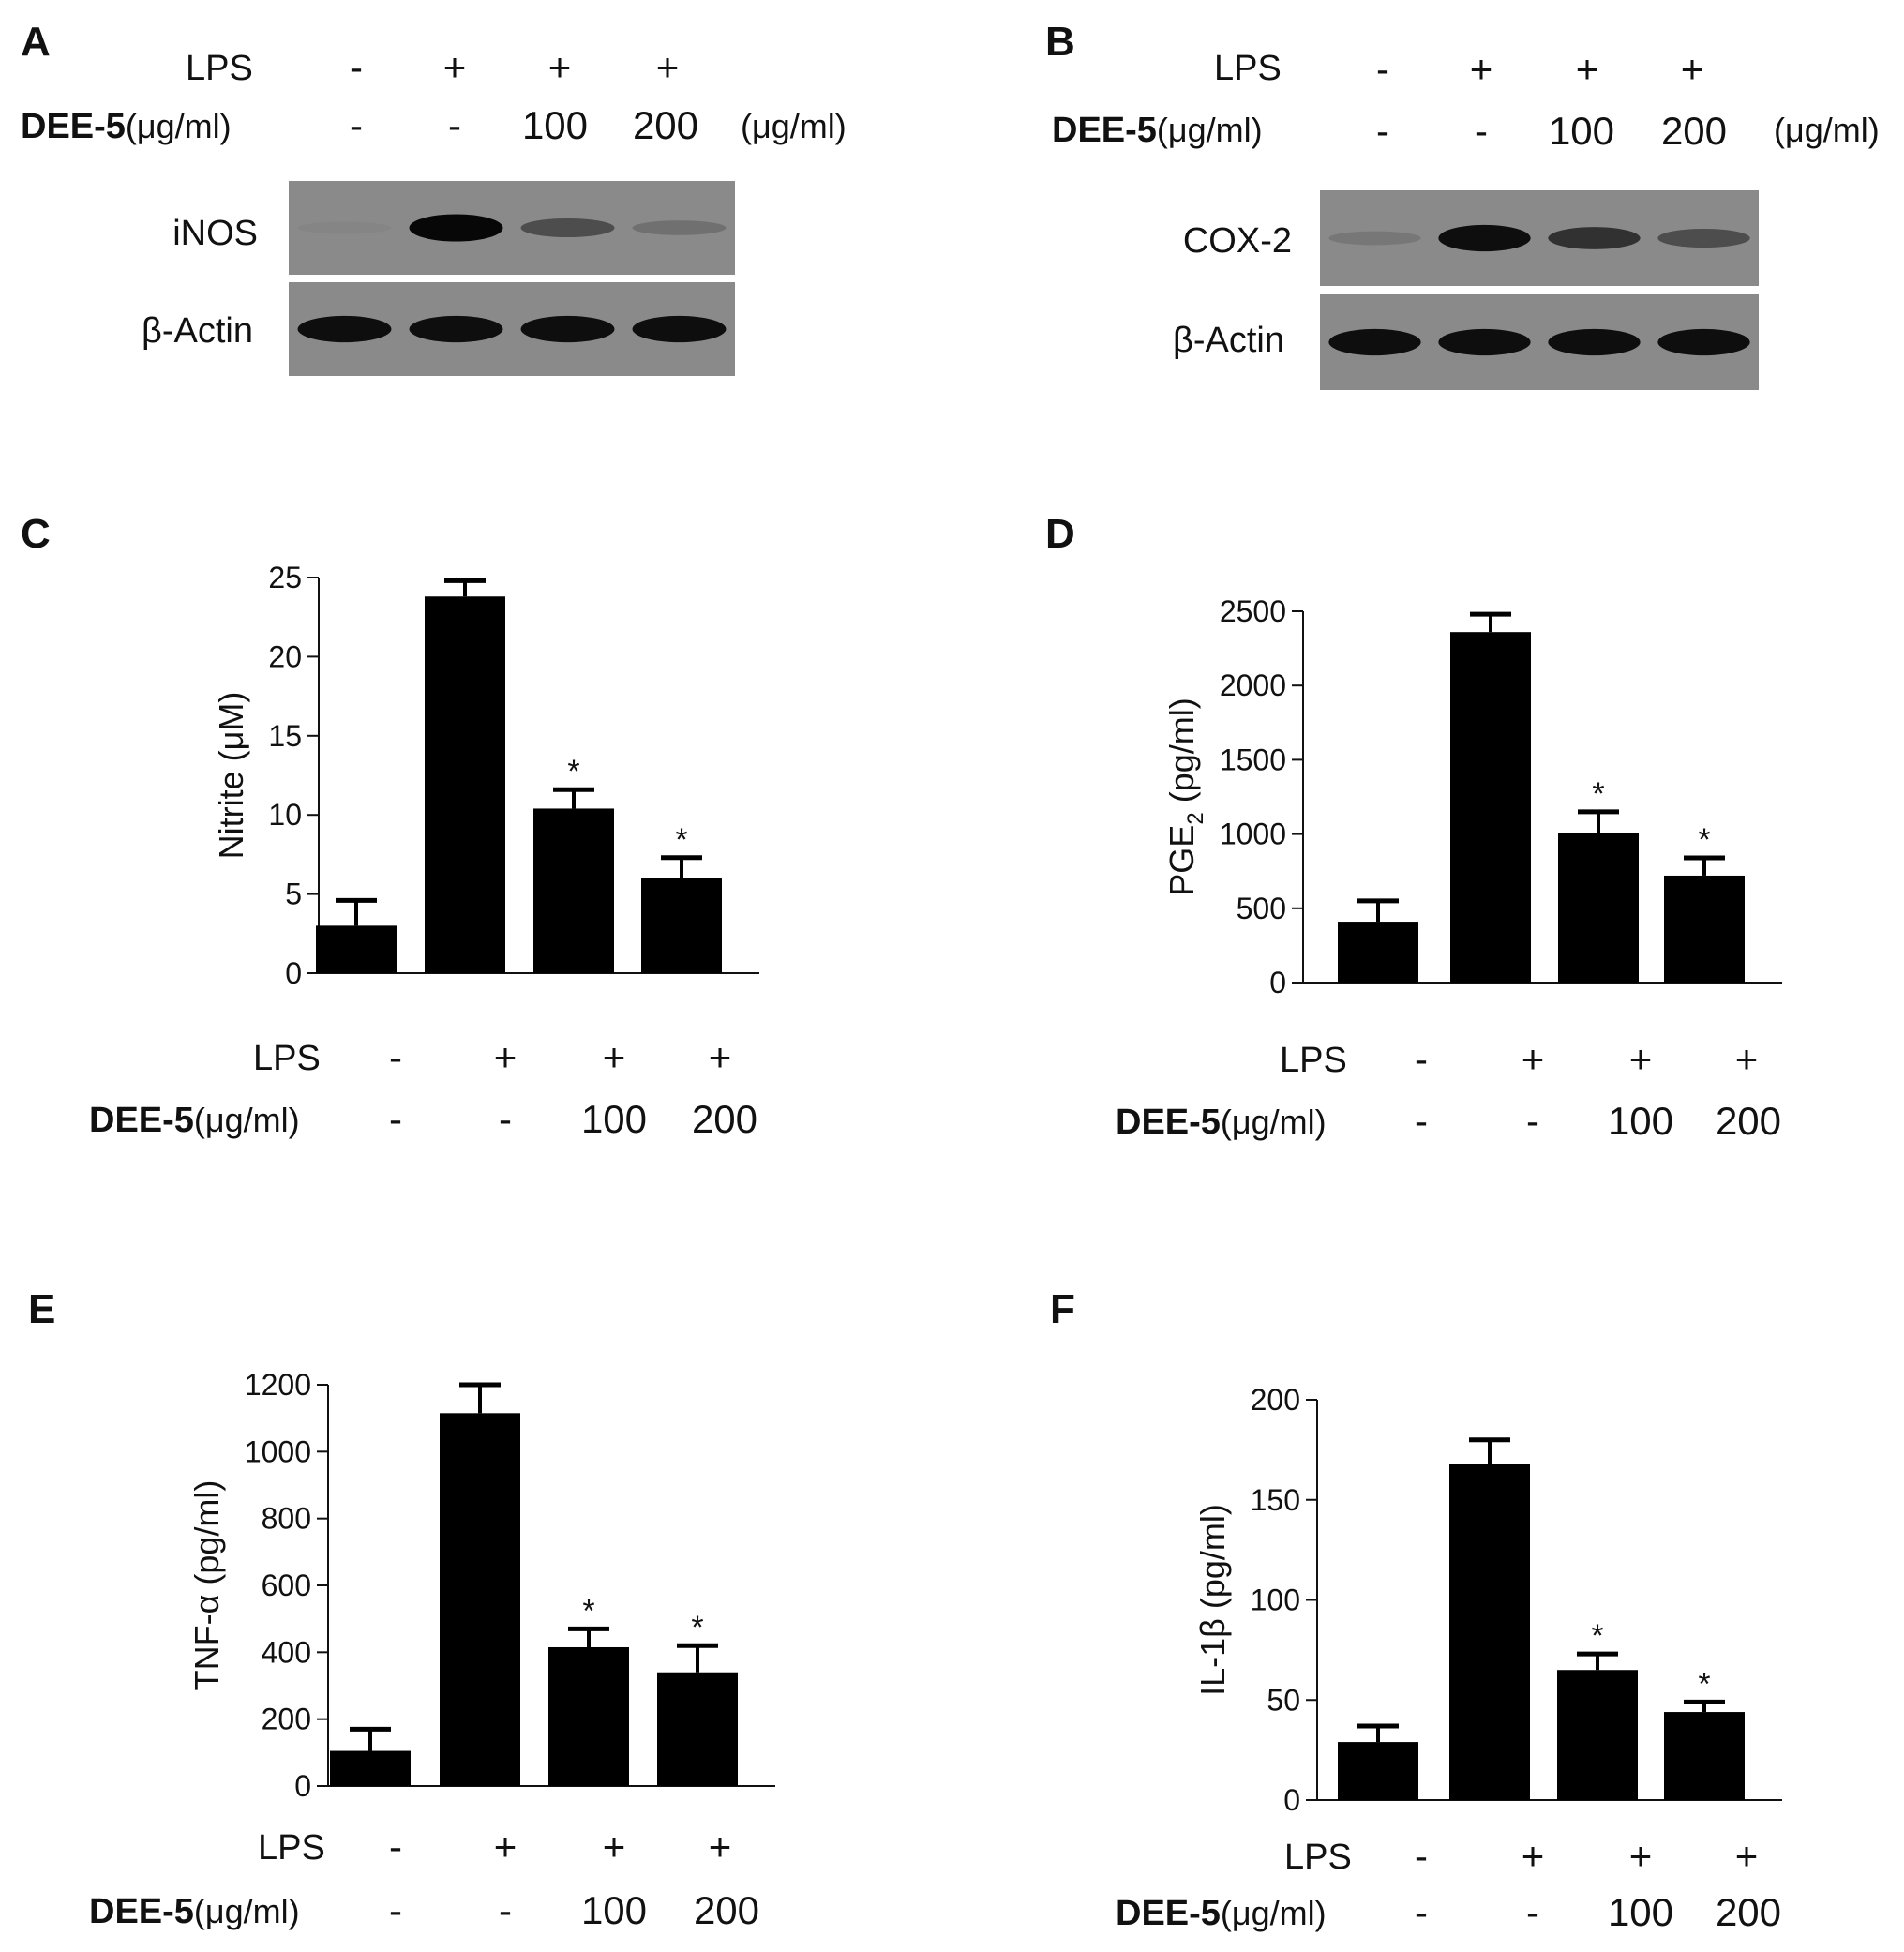 Image resolution: width=1904 pixels, height=1952 pixels. I want to click on y-tick-label: 200, so click(286, 1719).